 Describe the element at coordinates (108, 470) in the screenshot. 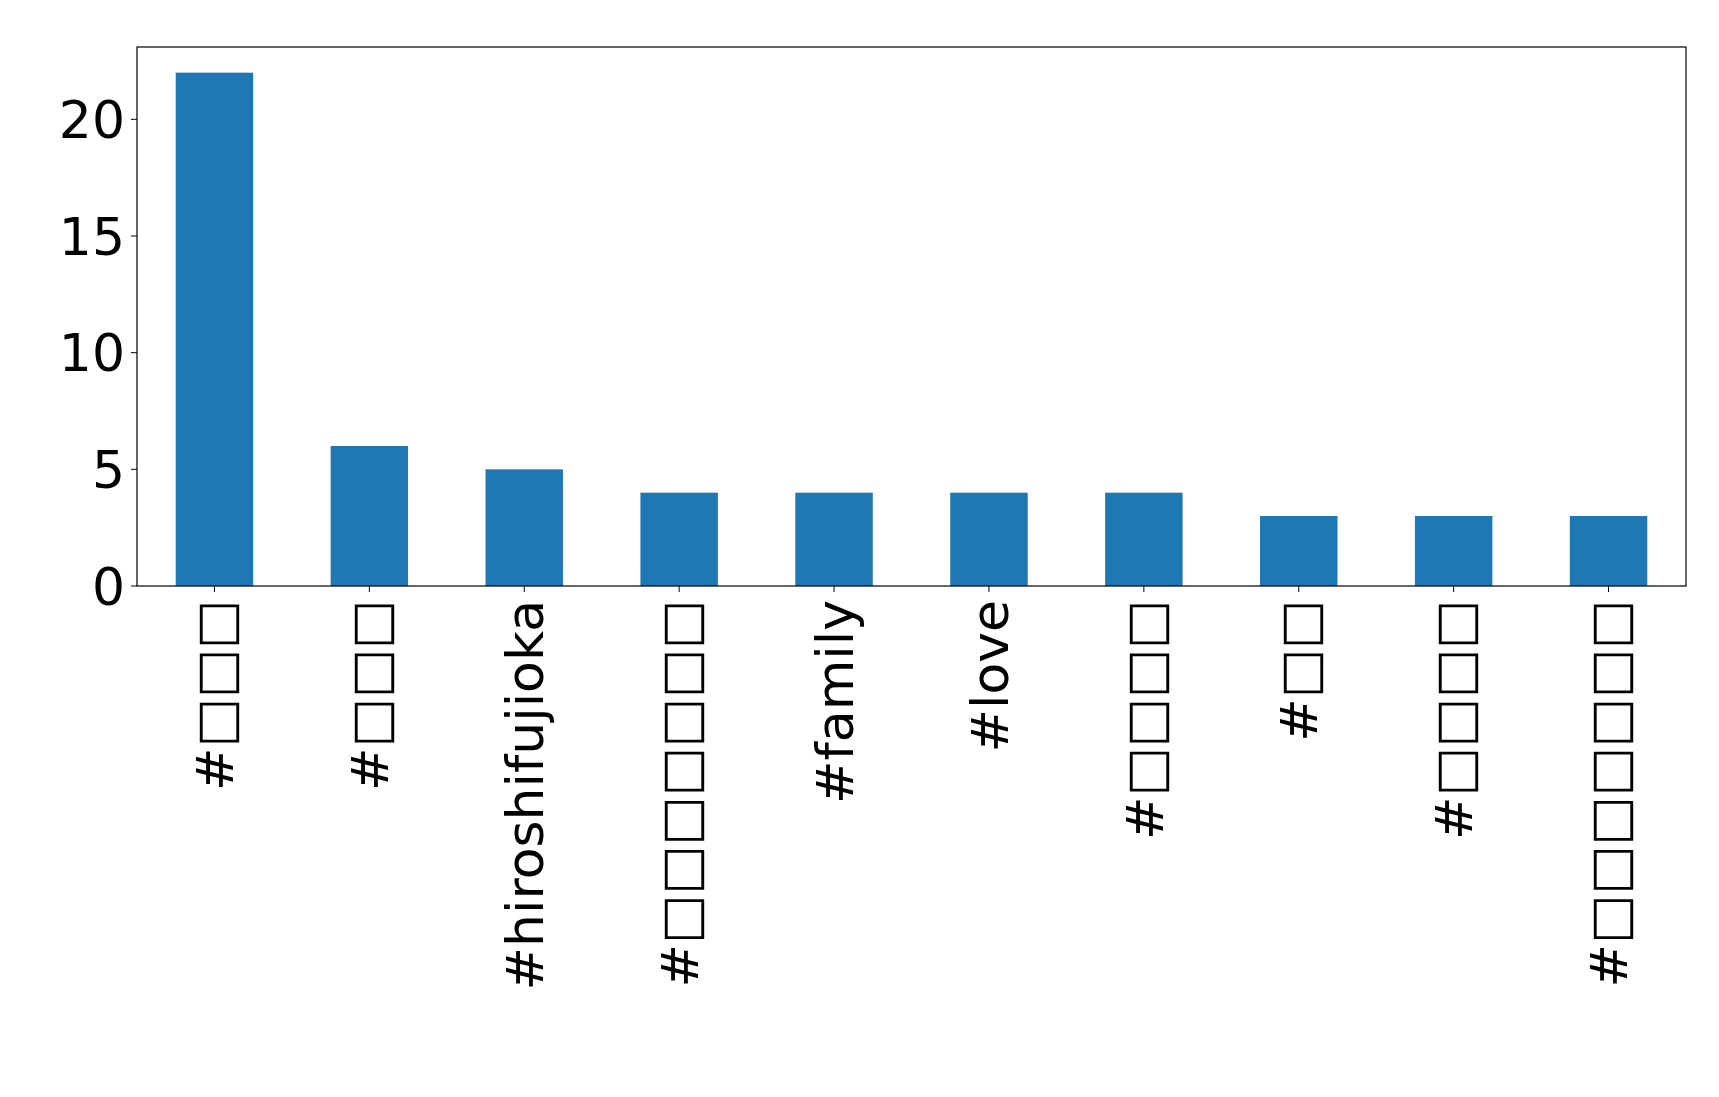

I see `y-tick-label: 5` at that location.